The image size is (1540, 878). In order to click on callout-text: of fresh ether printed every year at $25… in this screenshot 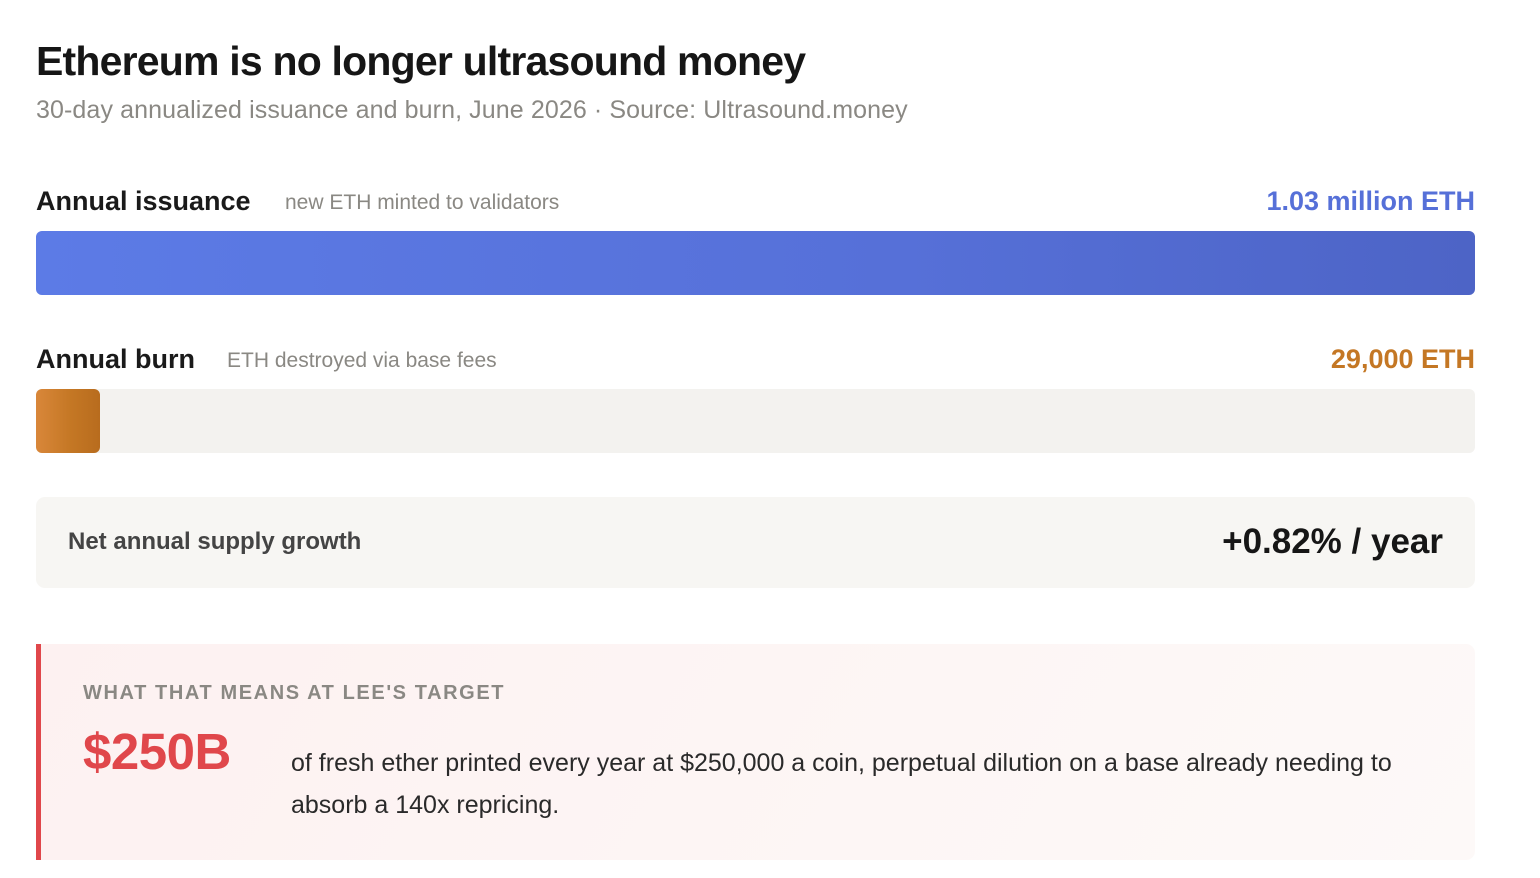, I will do `click(841, 784)`.